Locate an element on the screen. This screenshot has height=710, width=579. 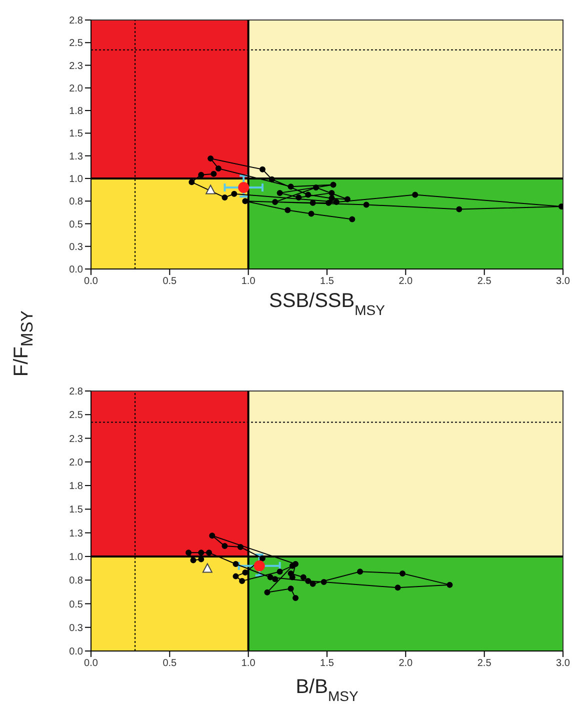
x-axis-title: B/B$_{MSY}$ is located at coordinates (327, 690).